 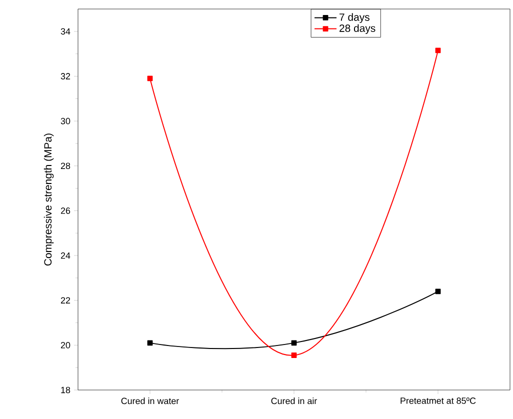 What do you see at coordinates (65, 300) in the screenshot?
I see `y-tick-label: 22` at bounding box center [65, 300].